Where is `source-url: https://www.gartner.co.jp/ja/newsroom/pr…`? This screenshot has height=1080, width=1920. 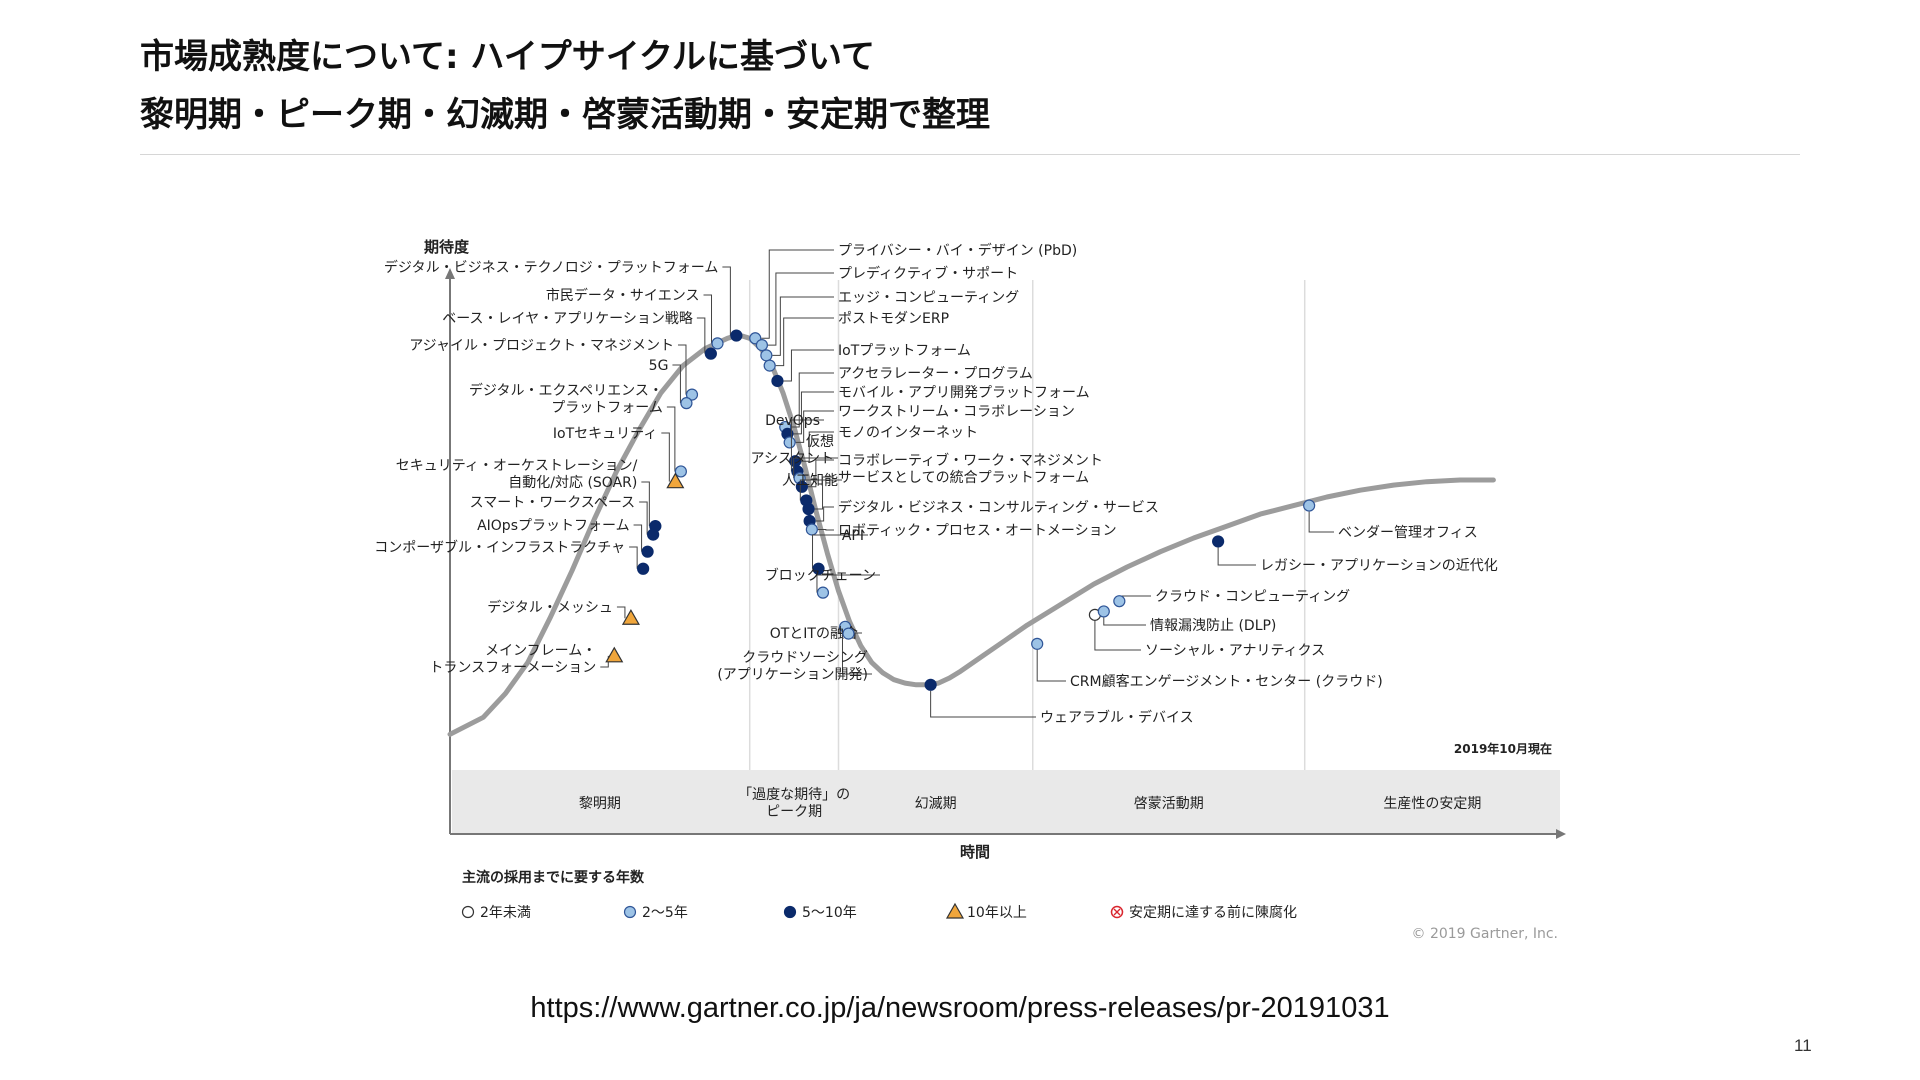 source-url: https://www.gartner.co.jp/ja/newsroom/pr… is located at coordinates (960, 1008).